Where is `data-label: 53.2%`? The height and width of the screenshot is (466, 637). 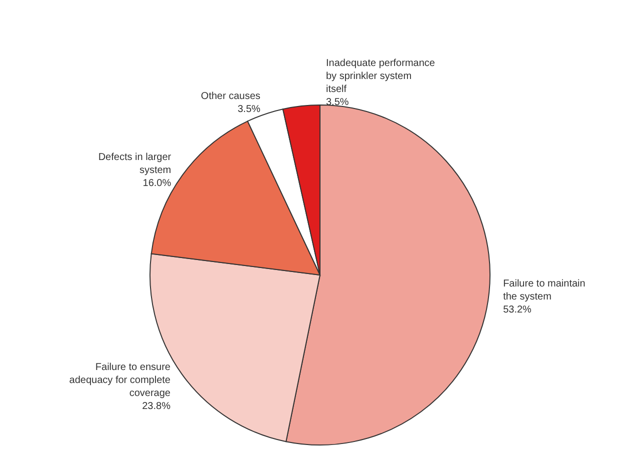 data-label: 53.2% is located at coordinates (517, 310).